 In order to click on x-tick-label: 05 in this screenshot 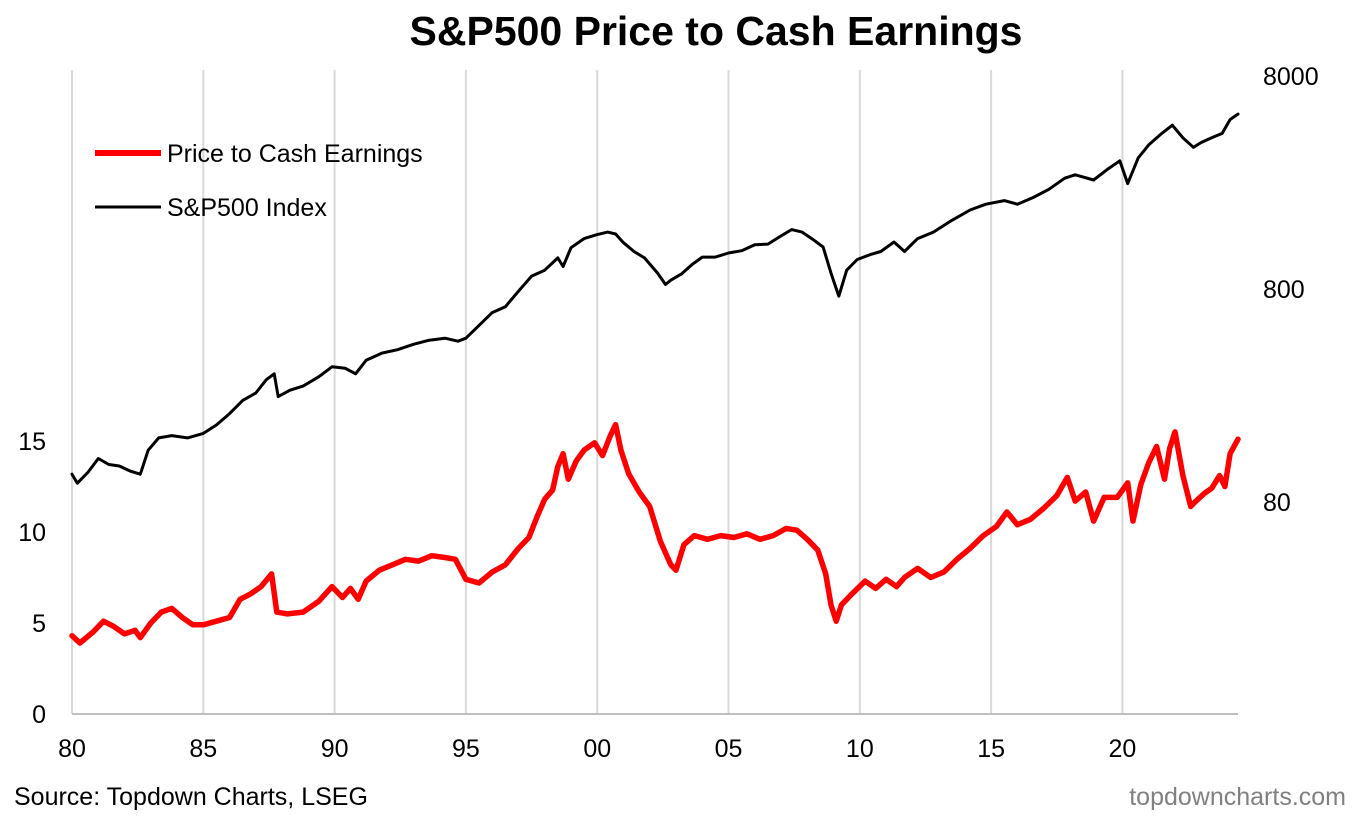, I will do `click(729, 749)`.